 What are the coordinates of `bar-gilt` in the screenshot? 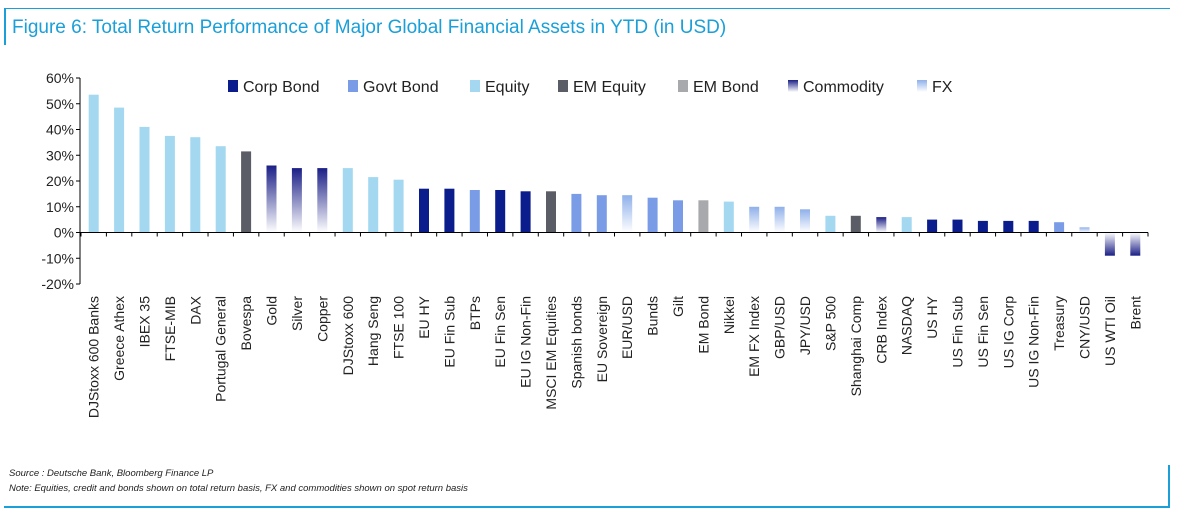 It's located at (678, 216).